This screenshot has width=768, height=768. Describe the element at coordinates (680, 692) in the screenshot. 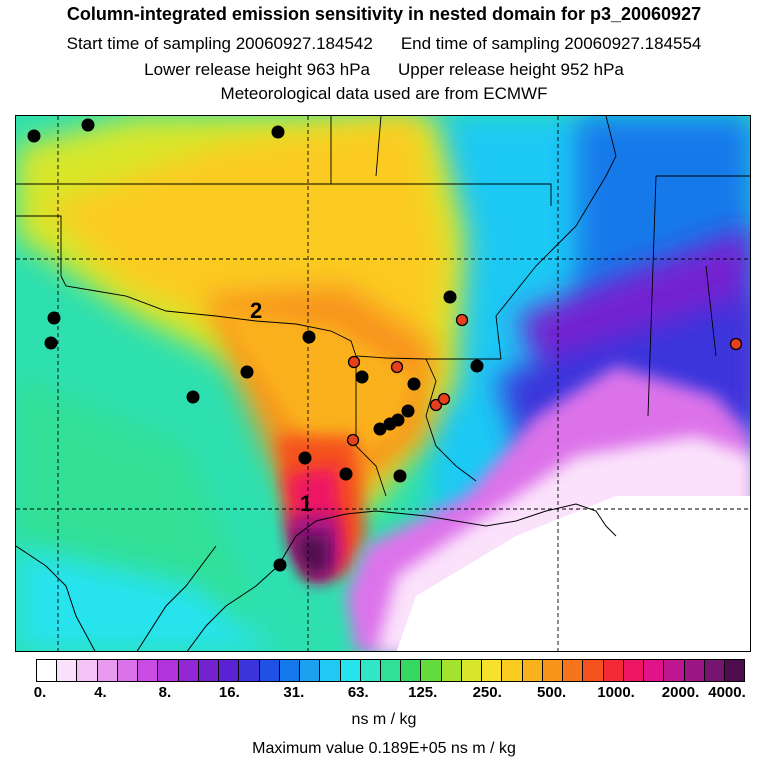

I see `colorbar-tick-label: 2000.` at that location.